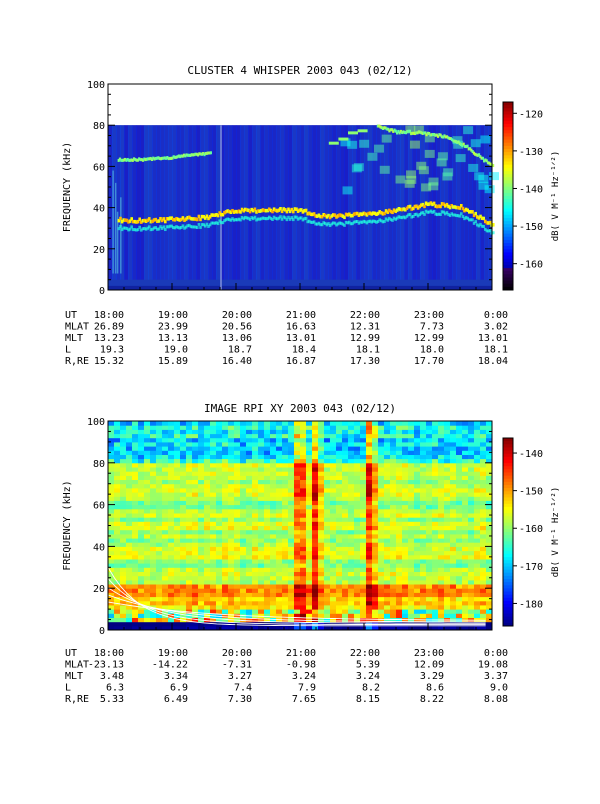  Describe the element at coordinates (96, 85) in the screenshot. I see `y-tick-label: 100` at that location.